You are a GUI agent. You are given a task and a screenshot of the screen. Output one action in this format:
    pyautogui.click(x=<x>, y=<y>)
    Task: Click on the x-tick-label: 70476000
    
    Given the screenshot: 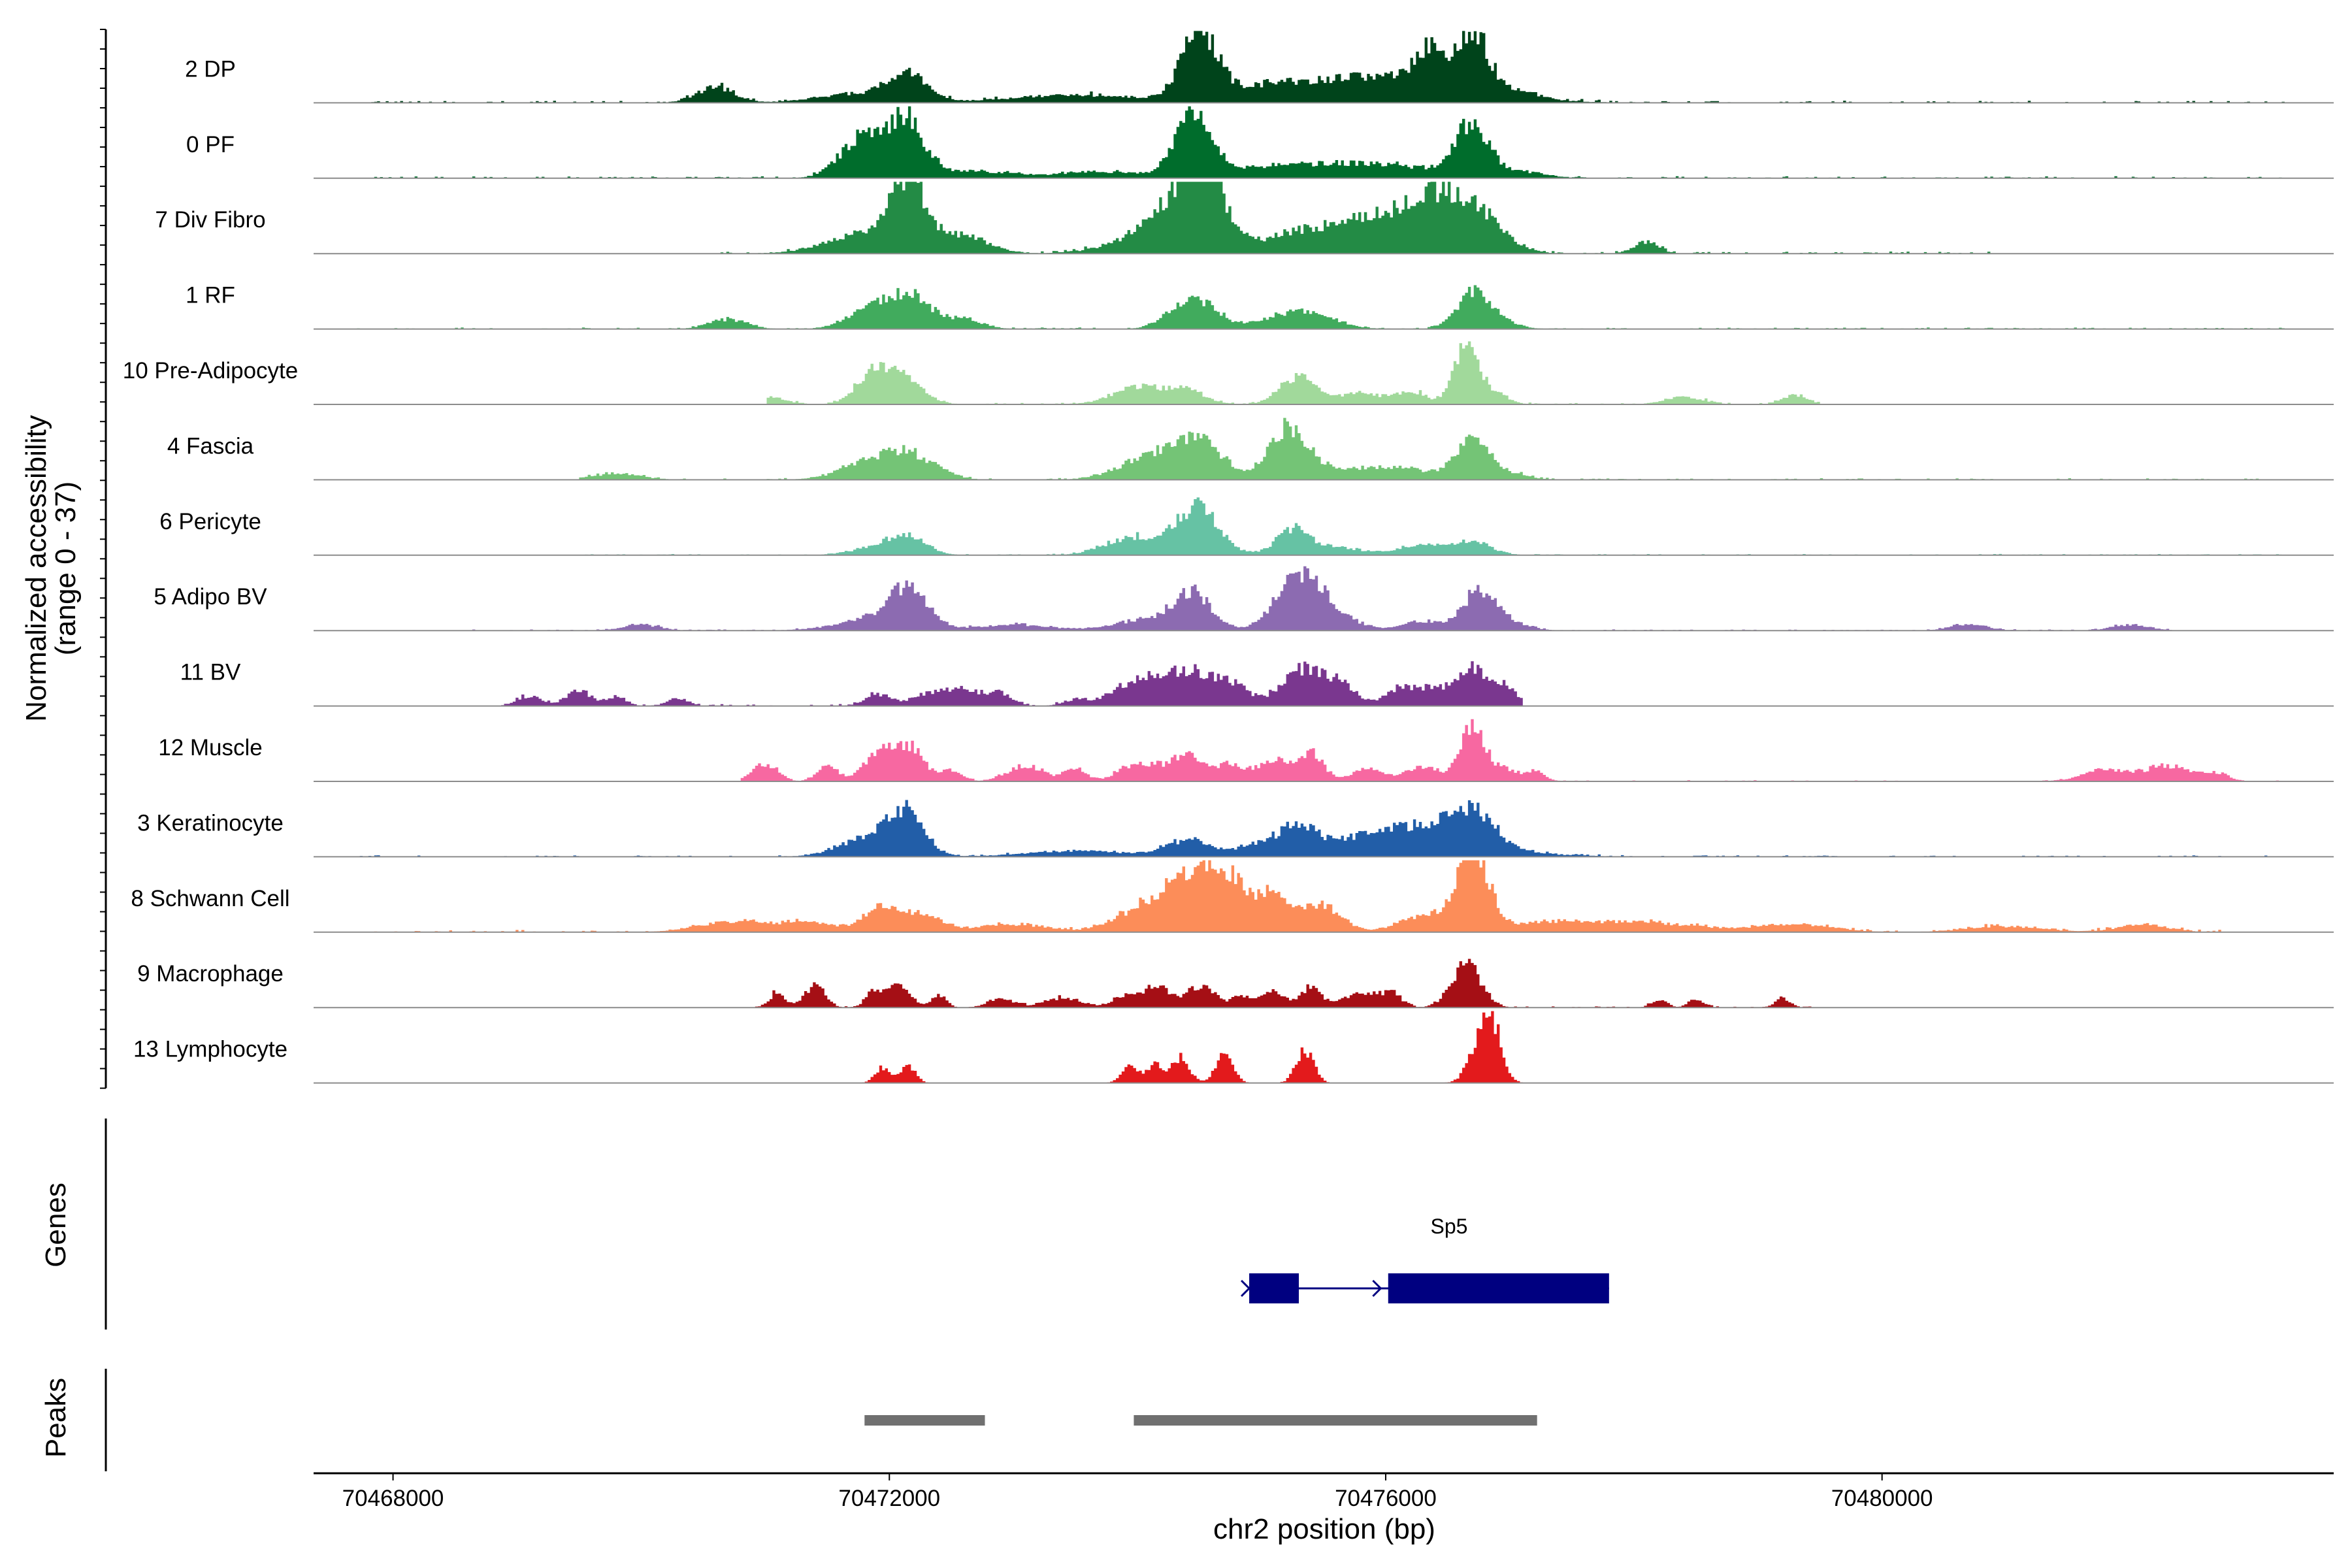 What is the action you would take?
    pyautogui.click(x=1386, y=1498)
    